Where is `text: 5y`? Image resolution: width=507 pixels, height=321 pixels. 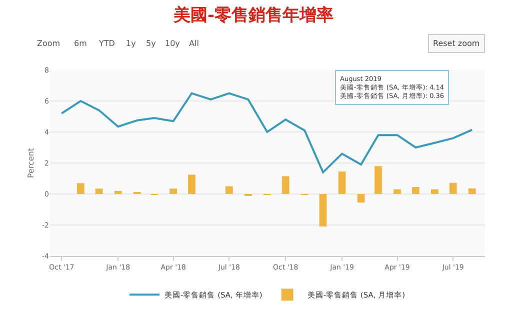 text: 5y is located at coordinates (151, 43).